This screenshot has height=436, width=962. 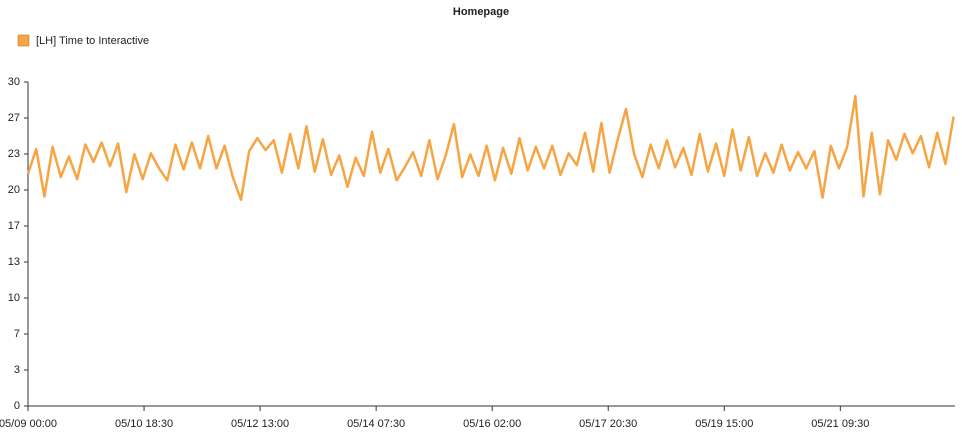 What do you see at coordinates (14, 82) in the screenshot?
I see `y-tick-label: 30` at bounding box center [14, 82].